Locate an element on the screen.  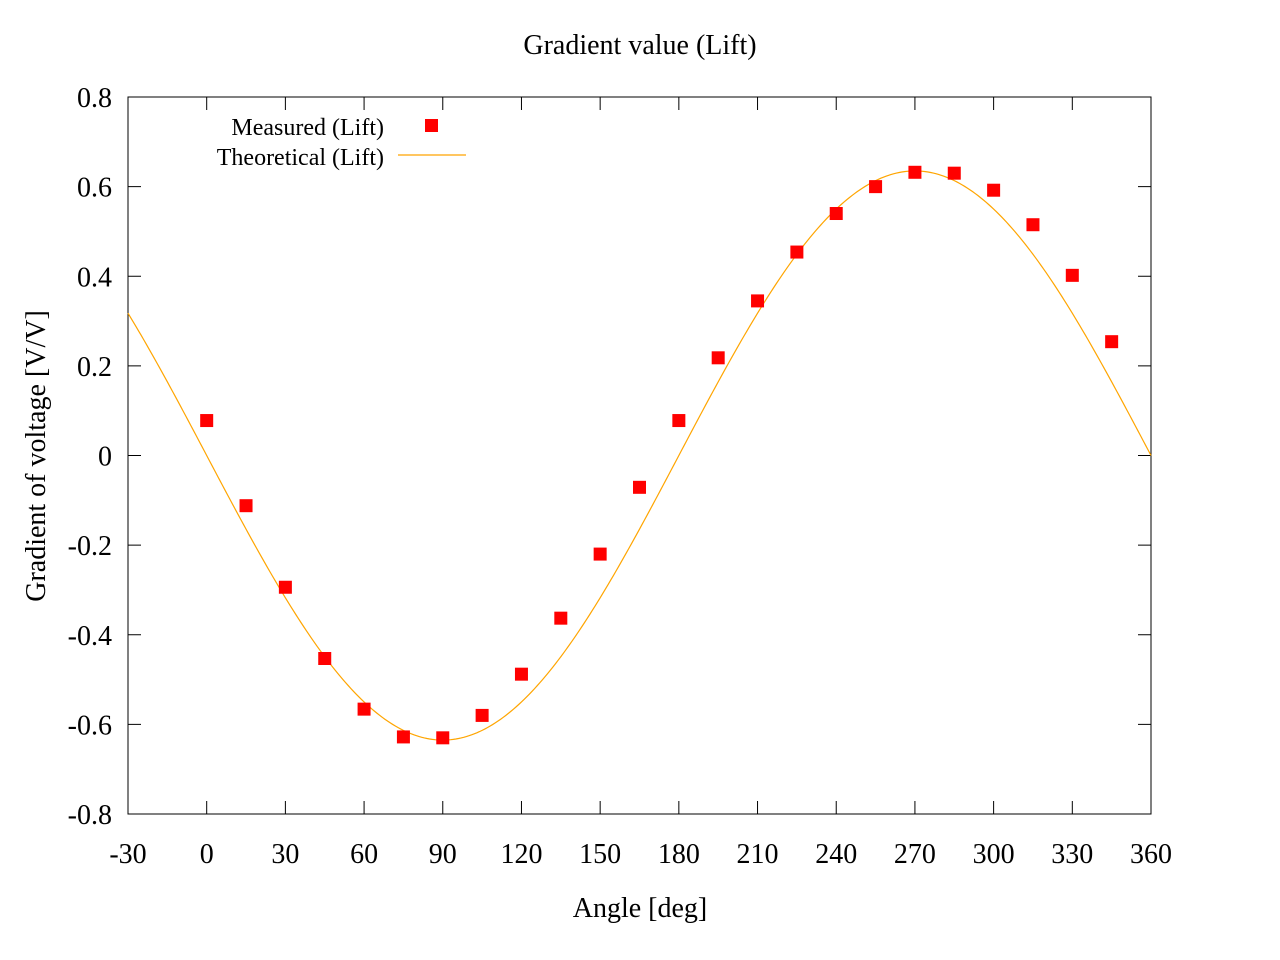
legend: Measured (Lift) Theoretical (Lift) is located at coordinates (341, 143).